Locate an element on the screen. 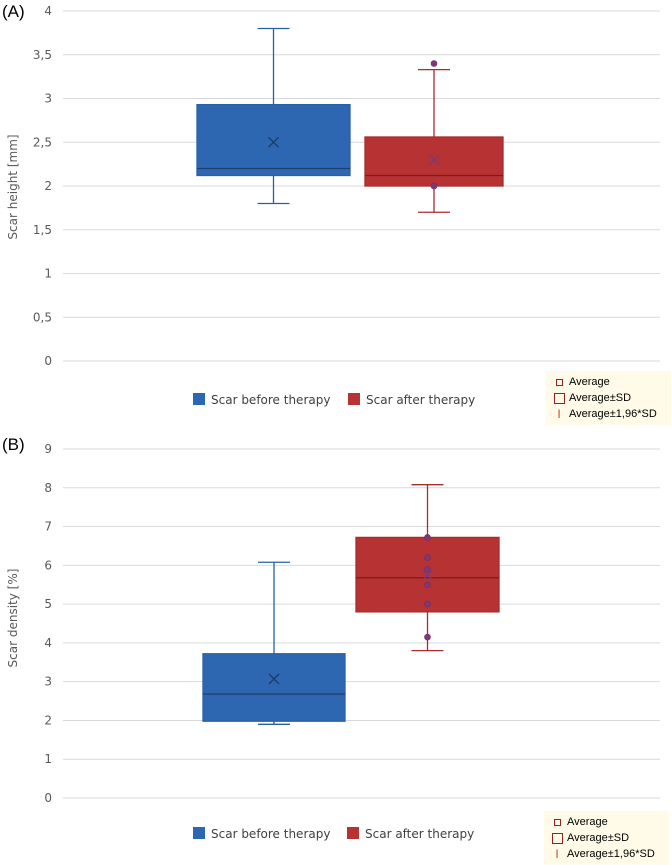  y-tick-label: 7 is located at coordinates (48, 527).